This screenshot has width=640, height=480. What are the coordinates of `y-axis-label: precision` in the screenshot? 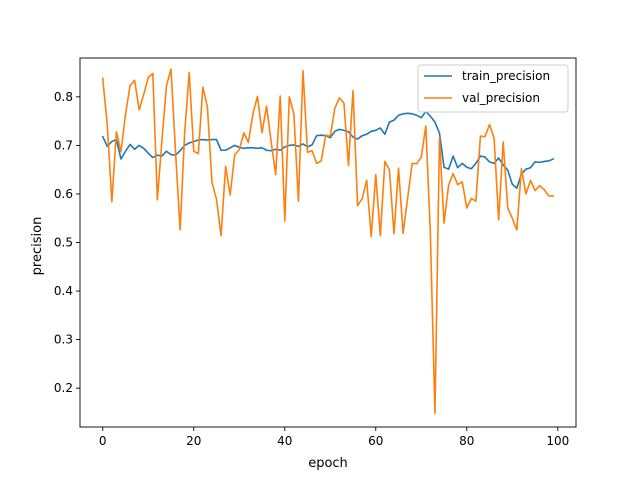 It's located at (37, 246).